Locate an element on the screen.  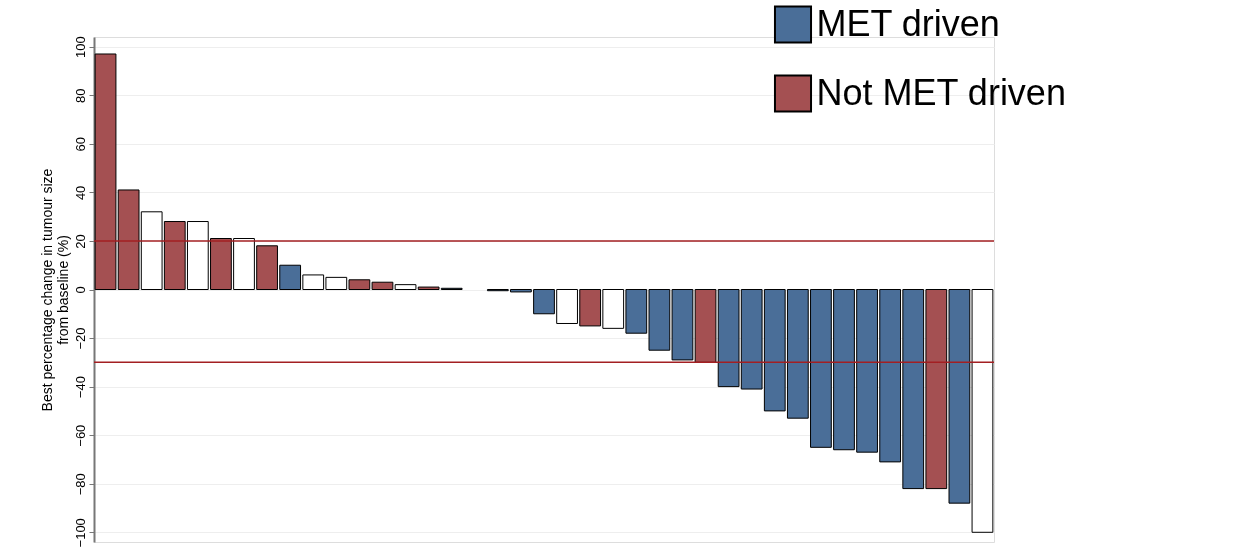
y-axis-title: Best percentage change in tumour size from baseline (%) is located at coordinates (54, 290).